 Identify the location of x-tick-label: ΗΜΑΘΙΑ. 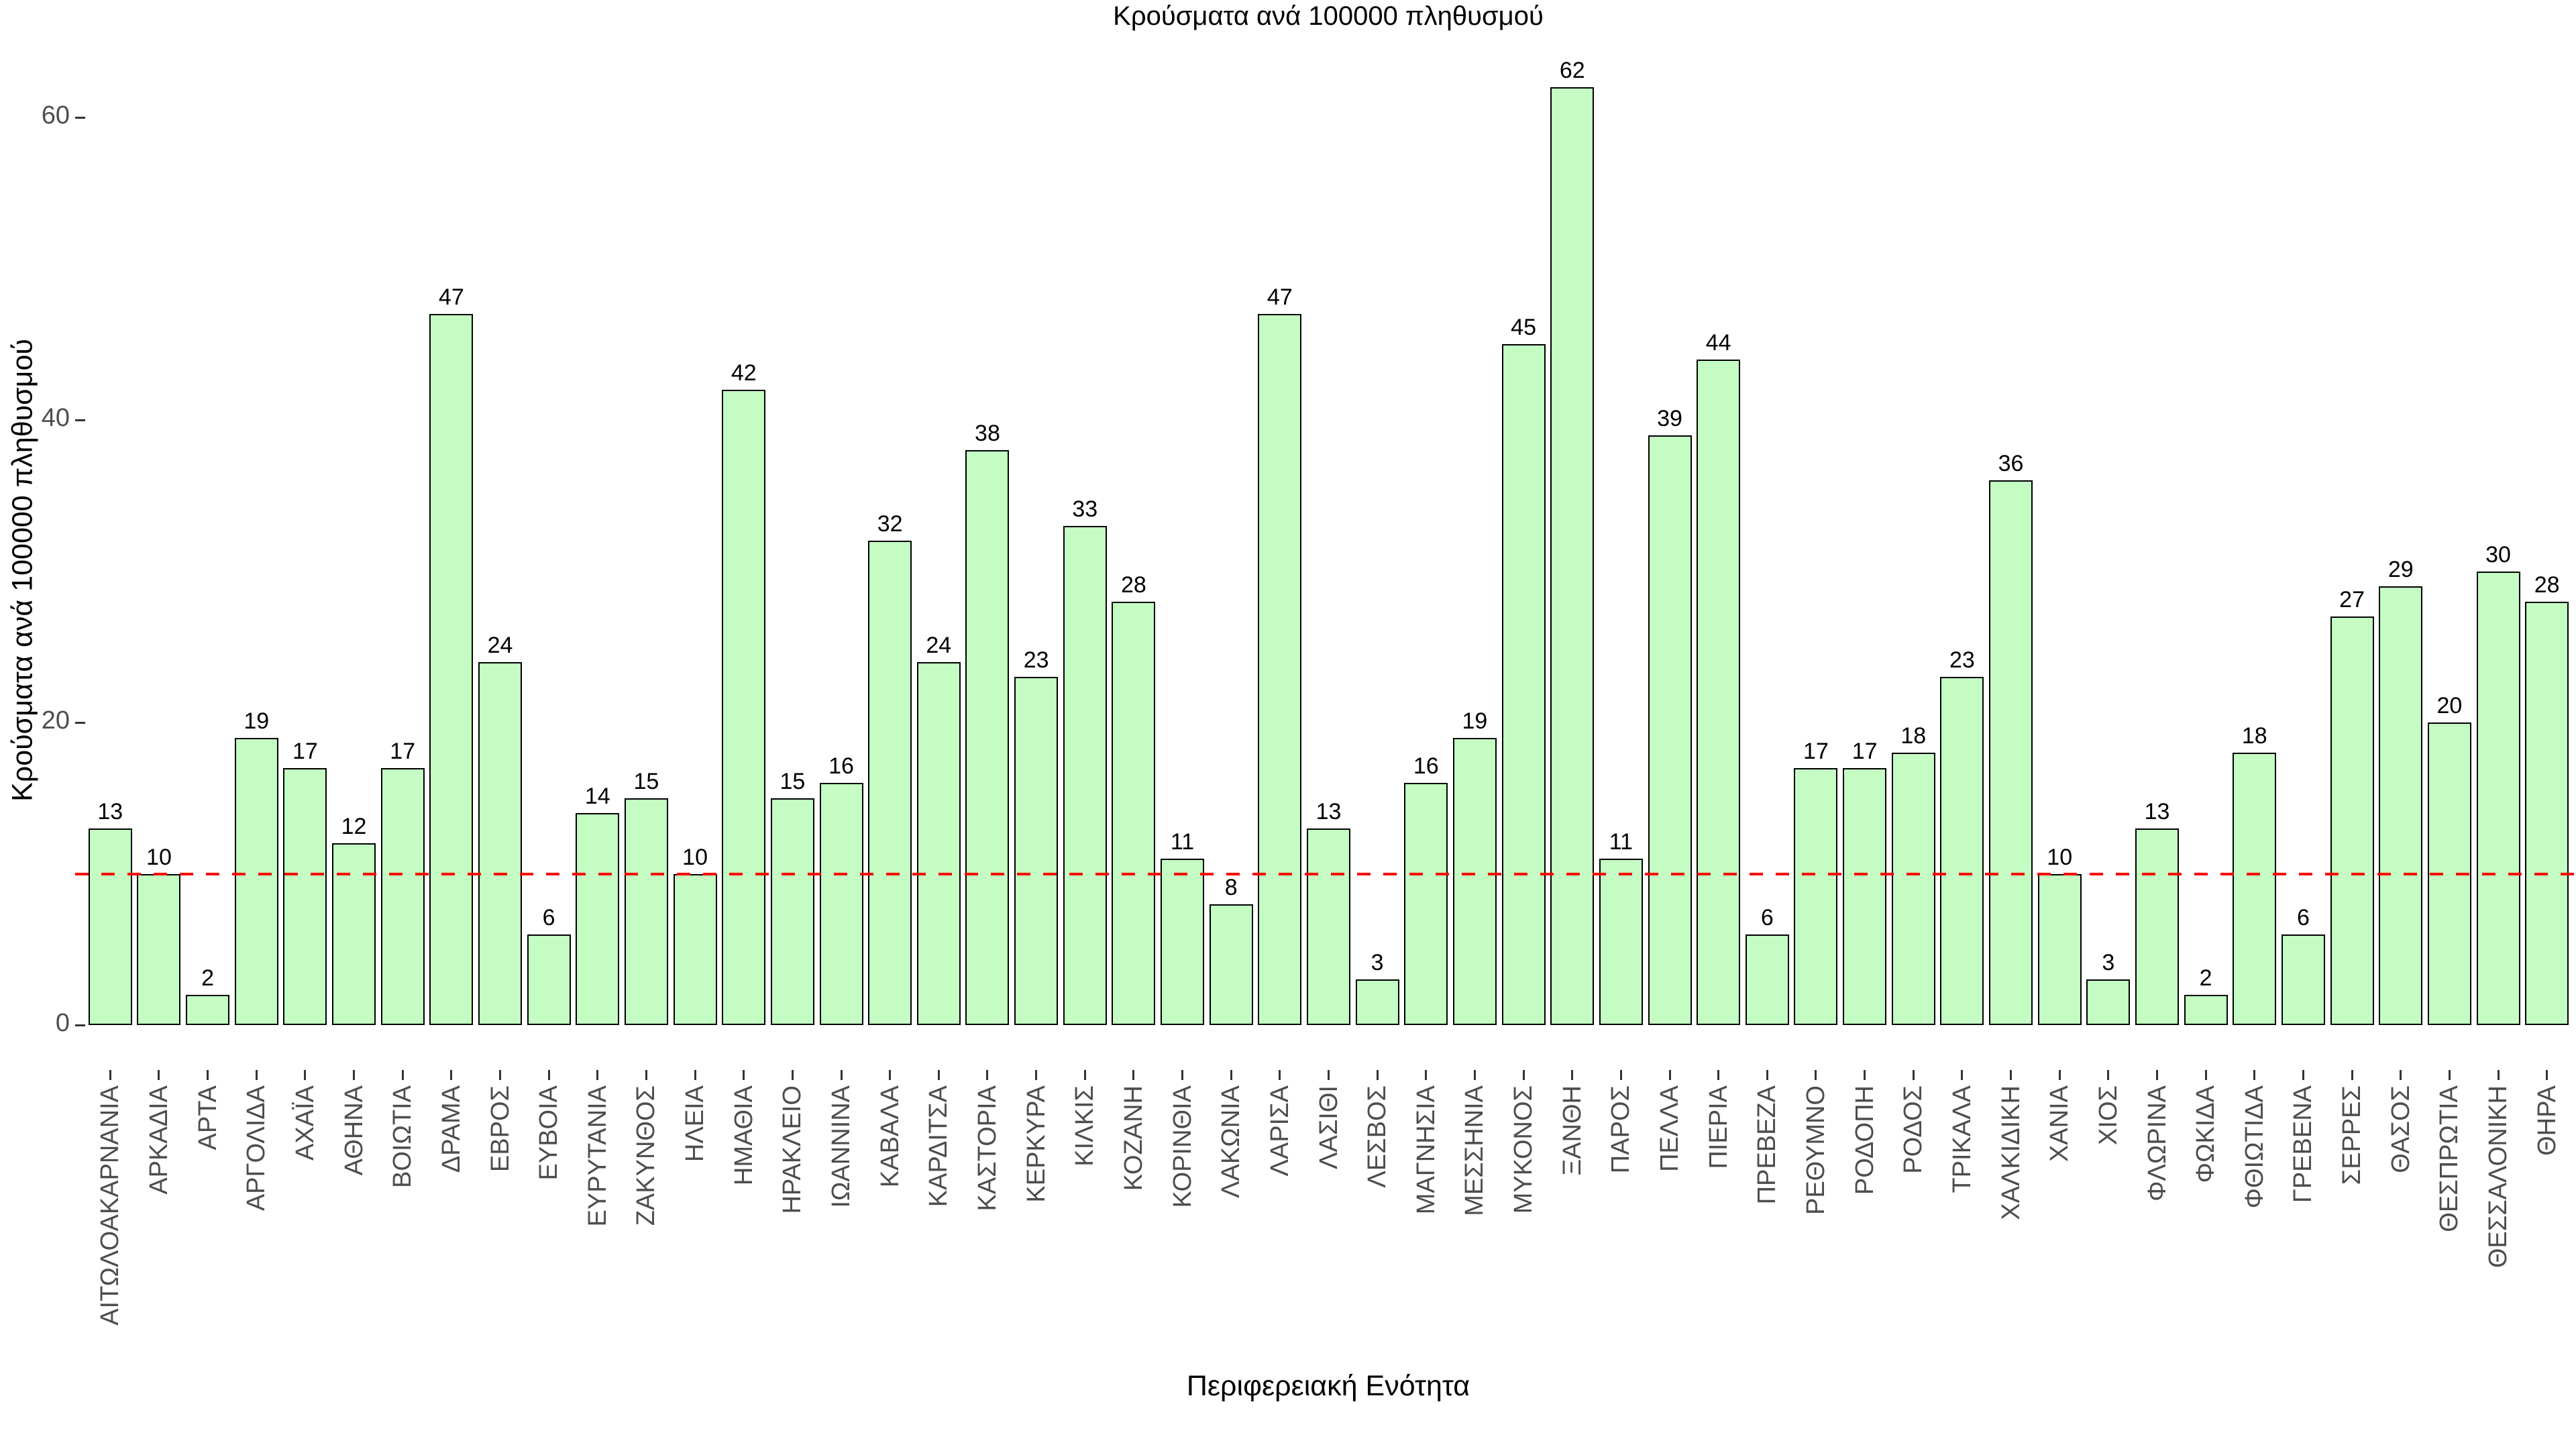
(743, 1135).